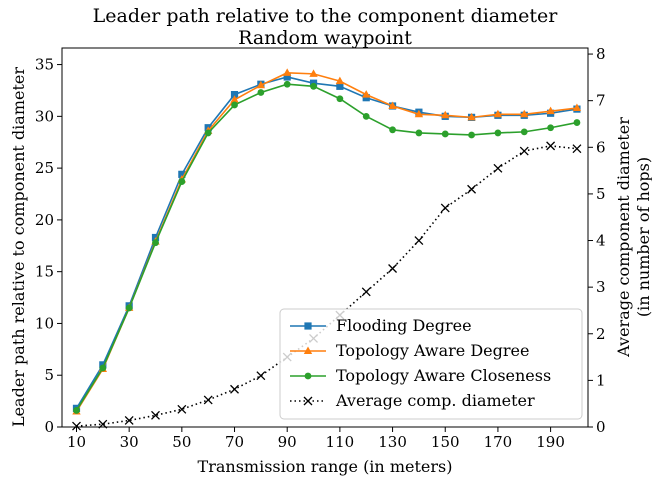 This screenshot has width=652, height=482. I want to click on x-tick-label: 10, so click(76, 442).